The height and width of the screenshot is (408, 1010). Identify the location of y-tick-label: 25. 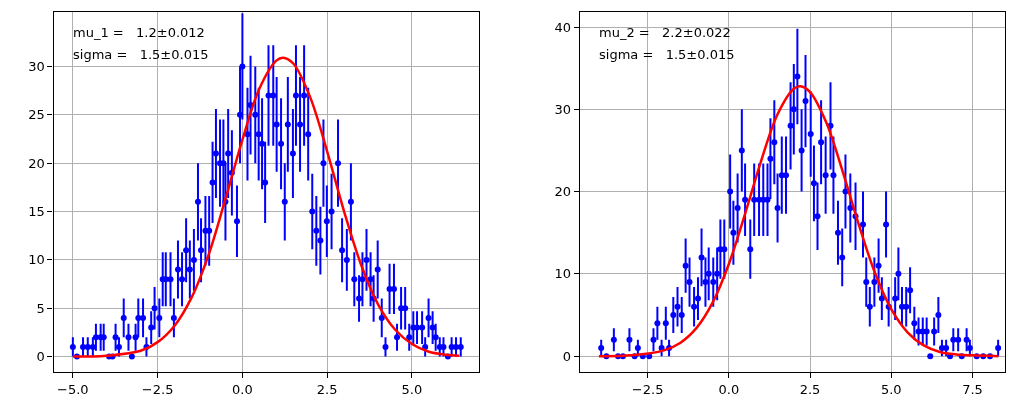
(36, 115).